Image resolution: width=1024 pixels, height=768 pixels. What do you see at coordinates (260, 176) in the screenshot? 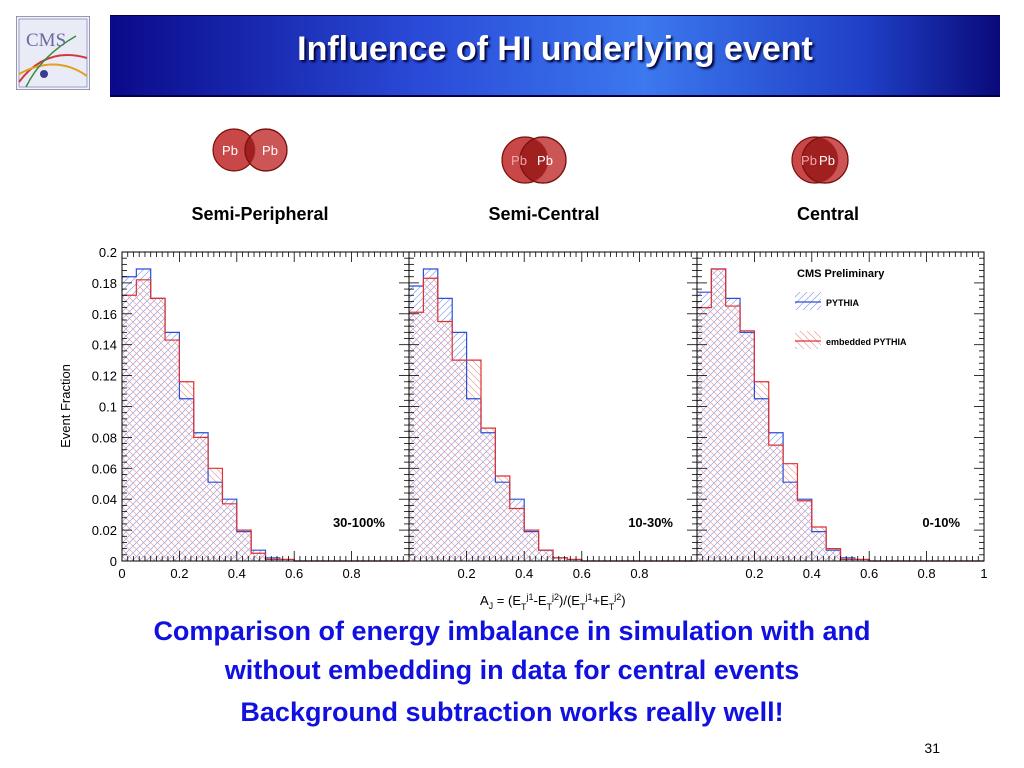
I see `collision-1: Pb Pb Semi-Peripheral` at bounding box center [260, 176].